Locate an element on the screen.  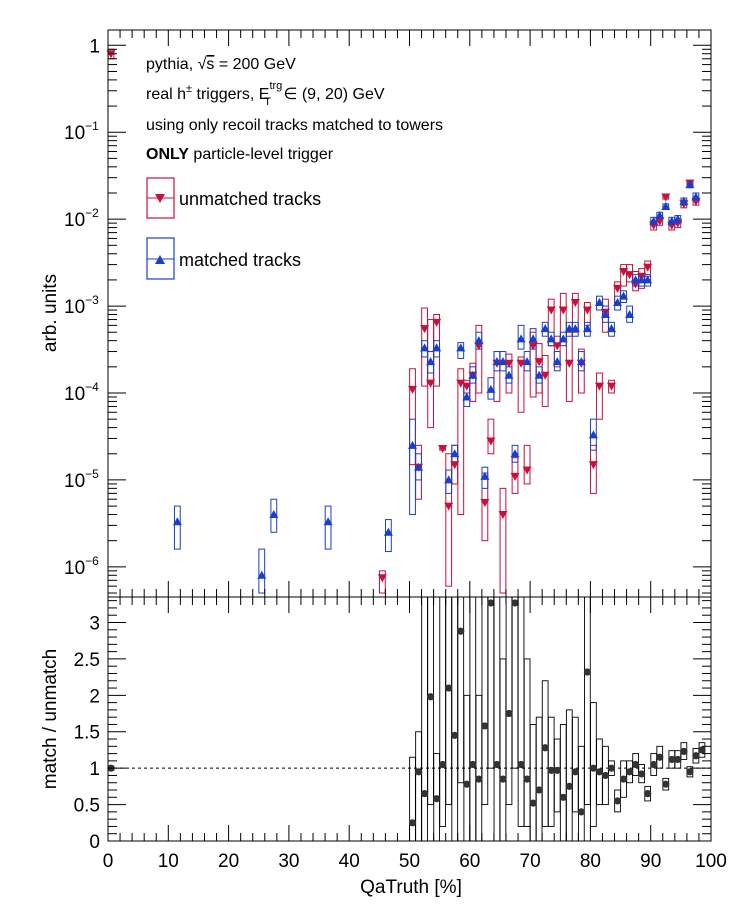
x-tick-label: 60 is located at coordinates (469, 861).